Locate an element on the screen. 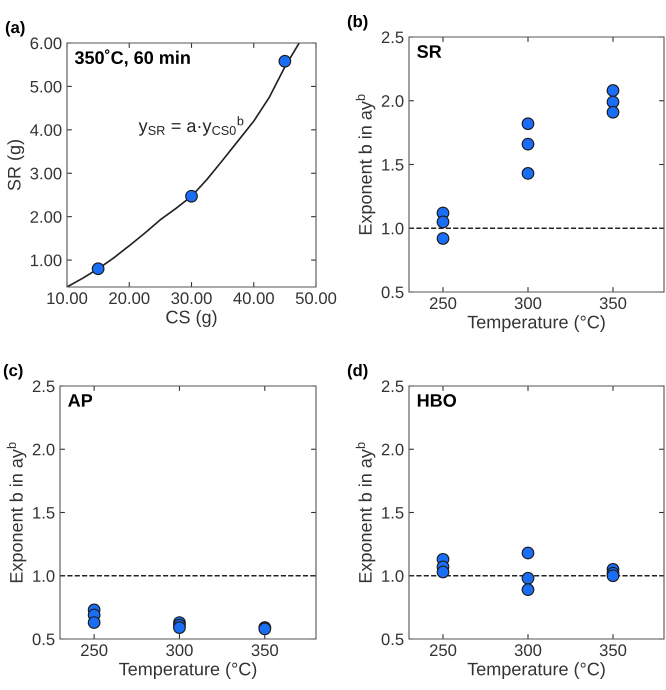 The height and width of the screenshot is (690, 666). y-tick-label: 3.00 is located at coordinates (46, 174).